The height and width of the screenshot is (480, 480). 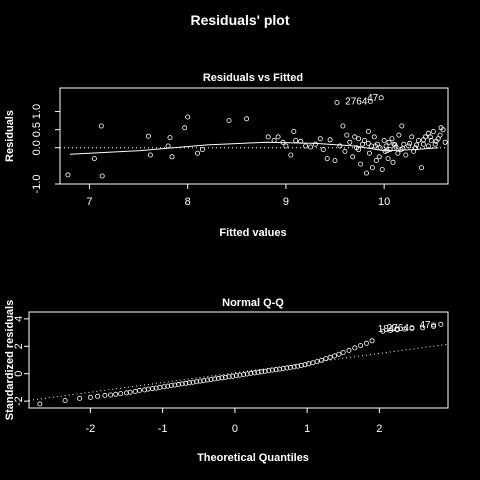 What do you see at coordinates (163, 429) in the screenshot?
I see `x-tick-label: -1` at bounding box center [163, 429].